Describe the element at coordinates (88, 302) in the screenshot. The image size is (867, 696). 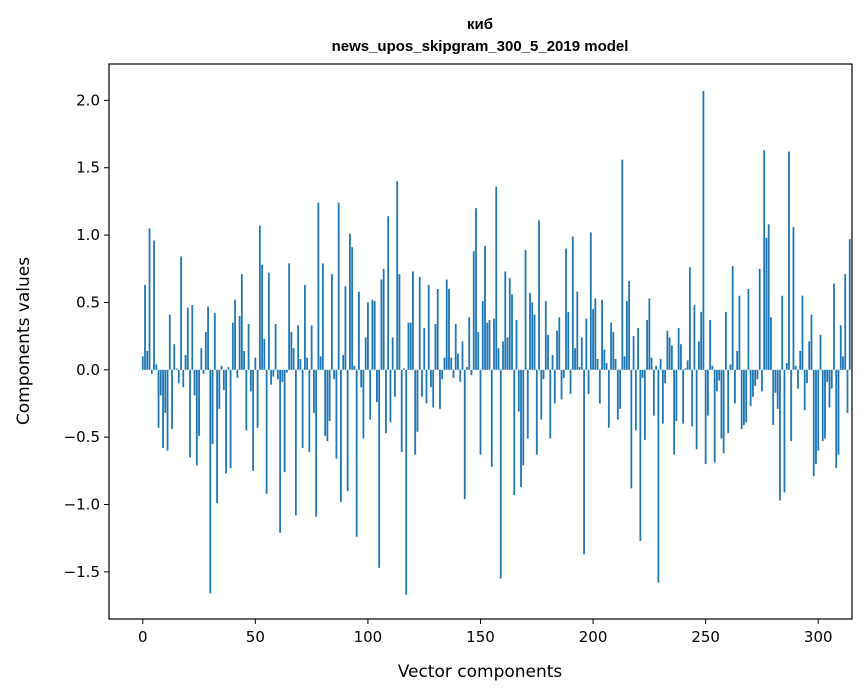
I see `y-tick-label: 0.5` at that location.